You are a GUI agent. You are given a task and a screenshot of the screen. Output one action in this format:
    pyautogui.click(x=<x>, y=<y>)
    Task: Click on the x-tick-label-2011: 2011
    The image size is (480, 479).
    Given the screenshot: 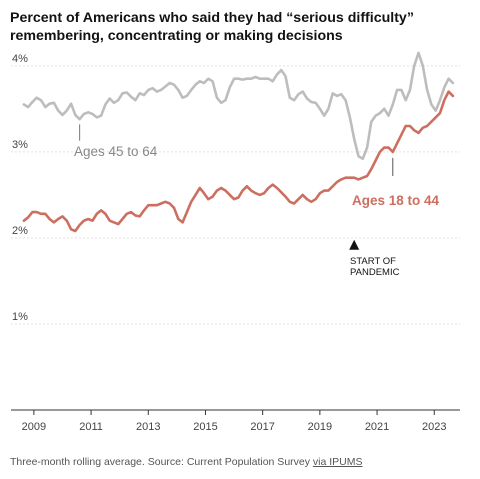 What is the action you would take?
    pyautogui.click(x=91, y=427)
    